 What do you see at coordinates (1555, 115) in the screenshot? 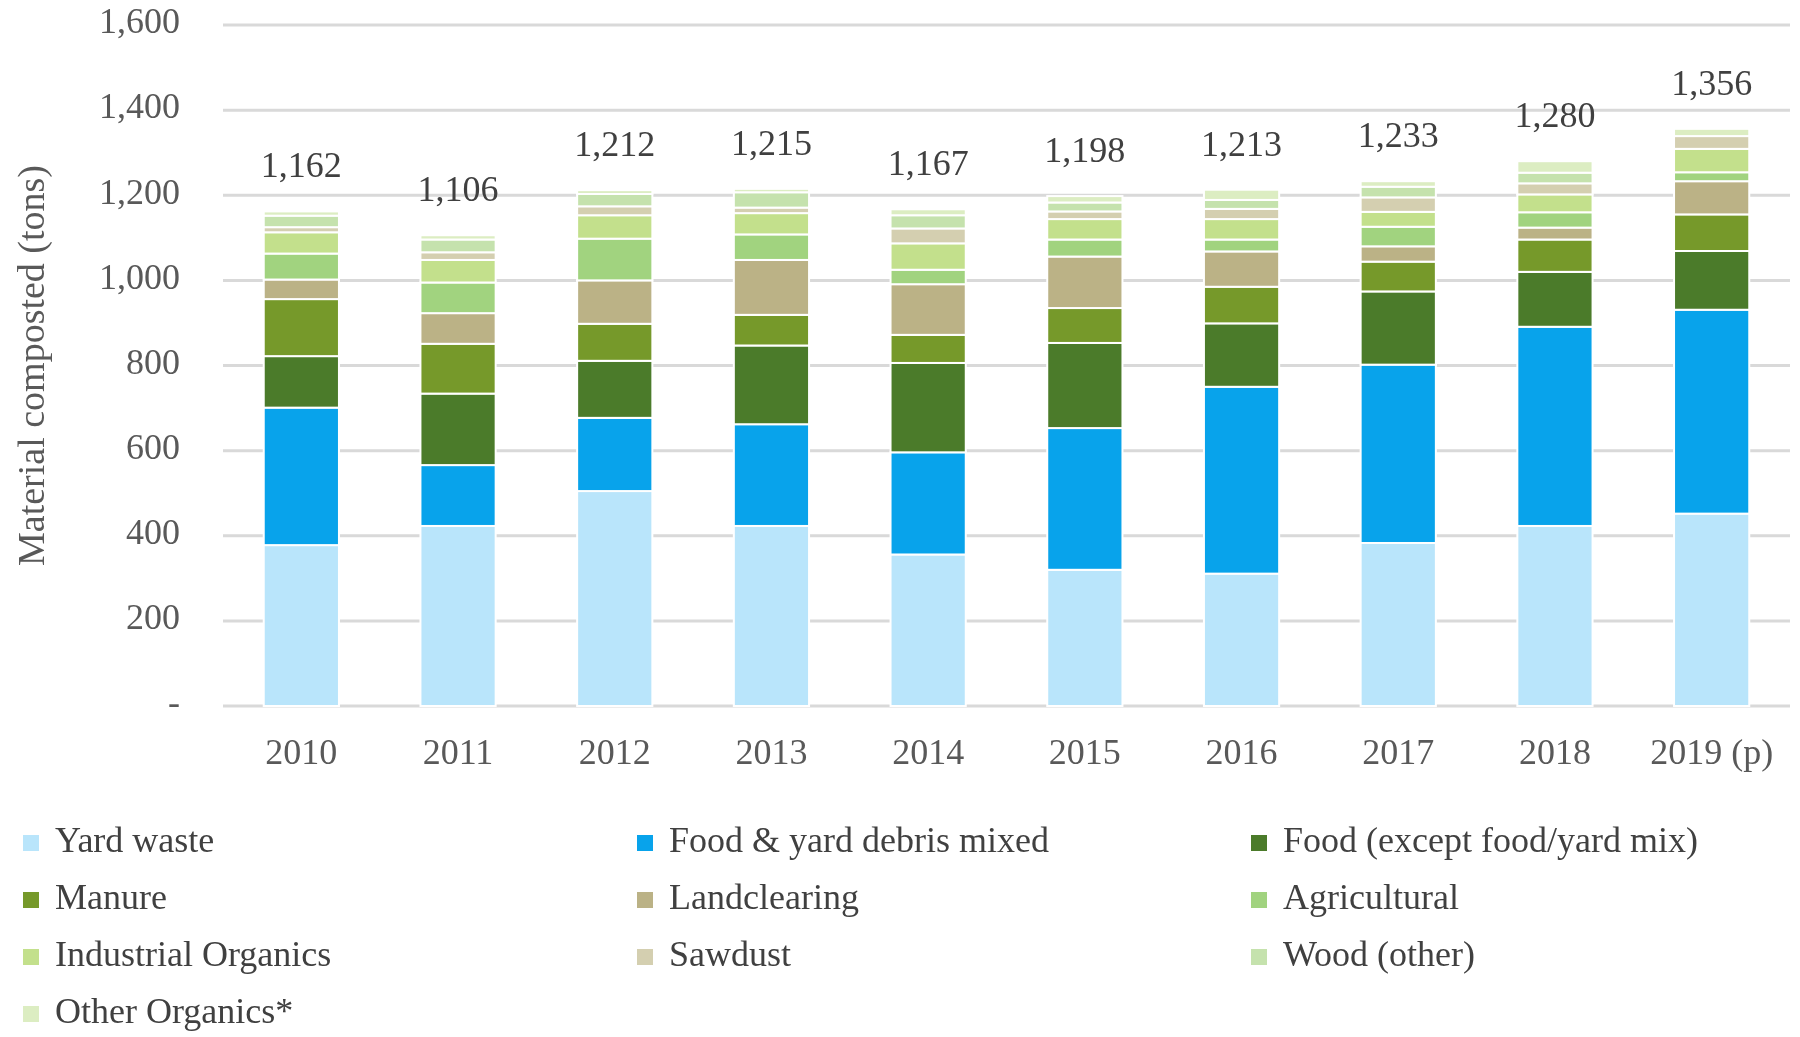
I see `total-label: 1,280` at bounding box center [1555, 115].